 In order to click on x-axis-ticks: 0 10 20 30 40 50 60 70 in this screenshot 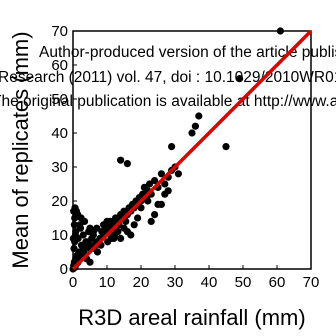, I will do `click(194, 278)`.